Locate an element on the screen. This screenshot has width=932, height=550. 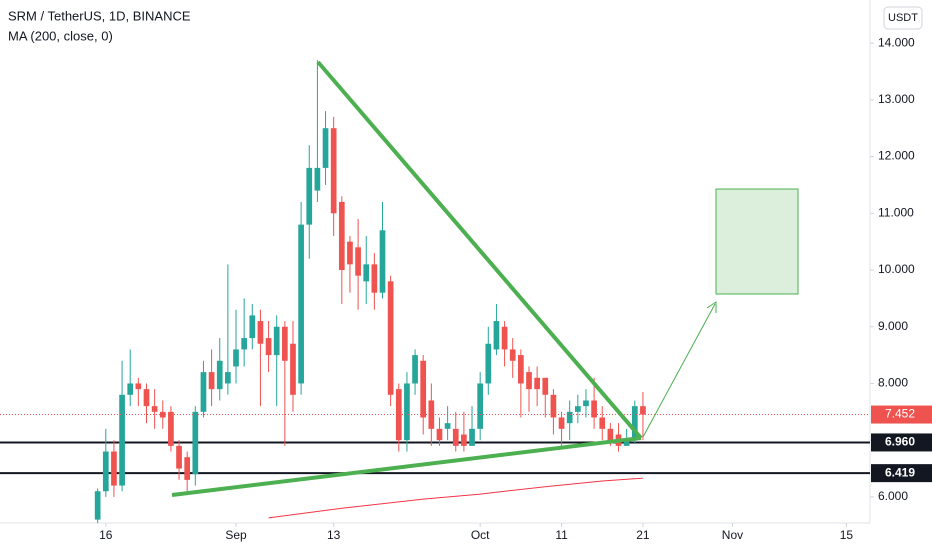
indicator-label: MA (200, close, 0) is located at coordinates (60, 35).